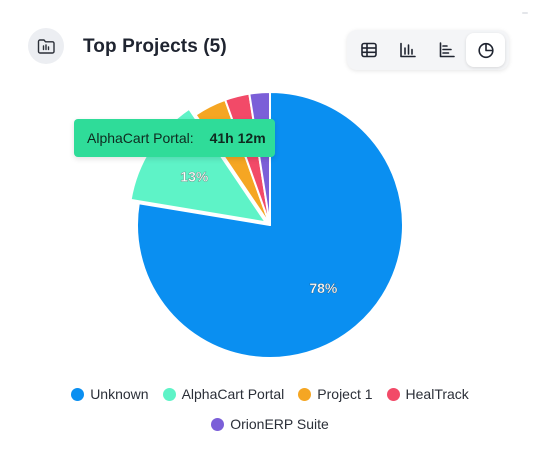 This screenshot has width=540, height=466. I want to click on horizontal-bar-view-button, so click(446, 50).